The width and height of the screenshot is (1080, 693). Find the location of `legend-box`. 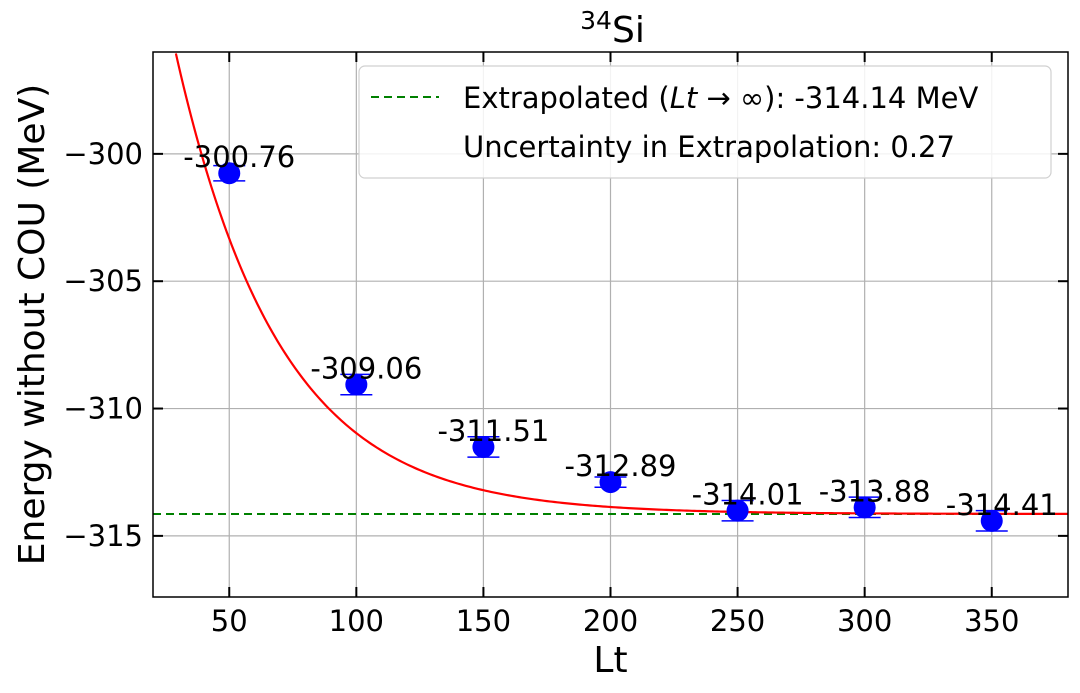

legend-box is located at coordinates (705, 122).